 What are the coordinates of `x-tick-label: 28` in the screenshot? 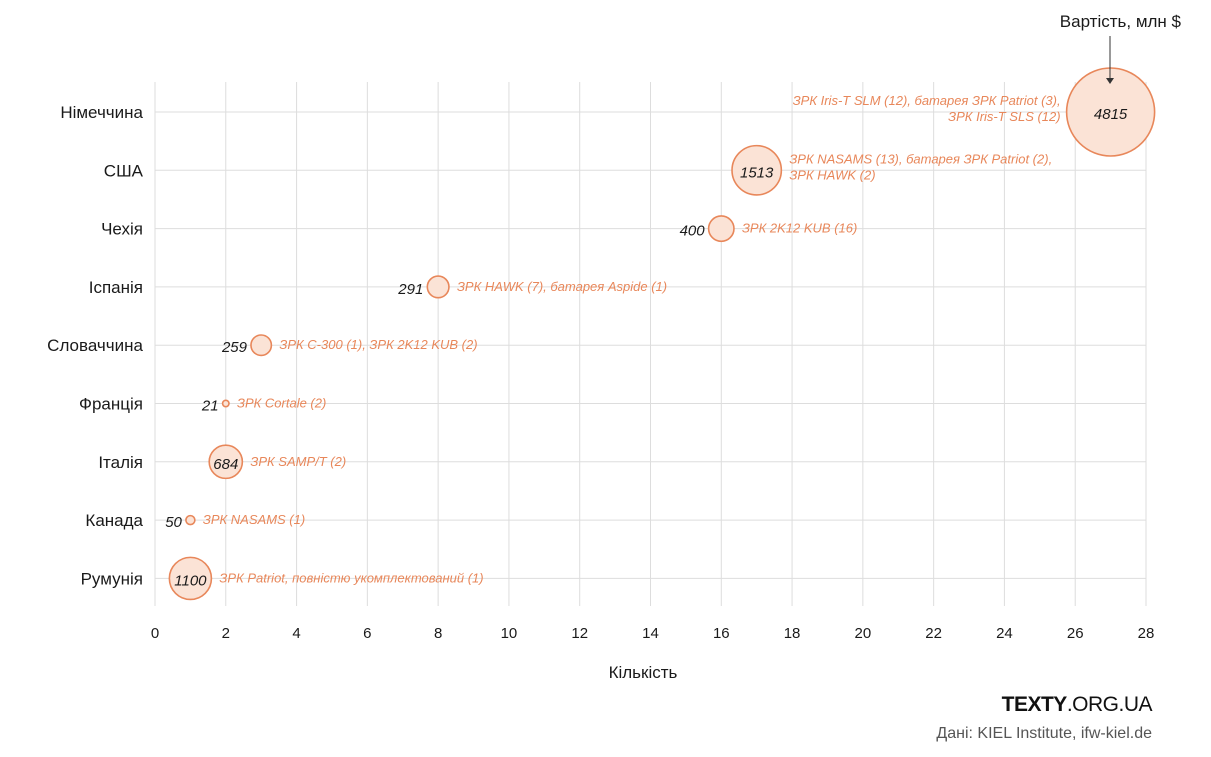 It's located at (1146, 633).